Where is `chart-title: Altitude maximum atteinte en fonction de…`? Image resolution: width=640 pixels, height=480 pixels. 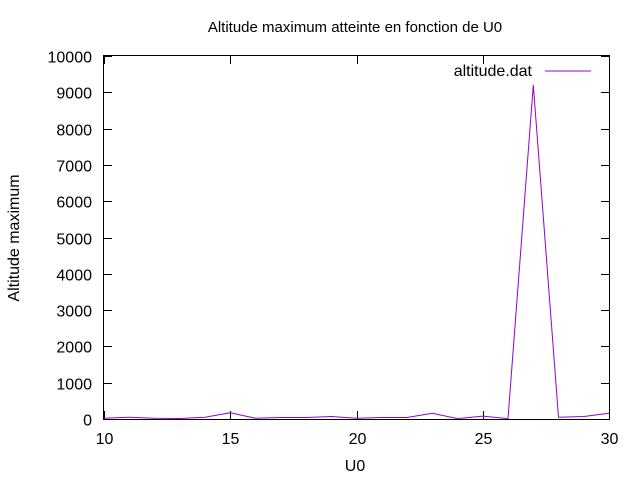 chart-title: Altitude maximum atteinte en fonction de… is located at coordinates (355, 27).